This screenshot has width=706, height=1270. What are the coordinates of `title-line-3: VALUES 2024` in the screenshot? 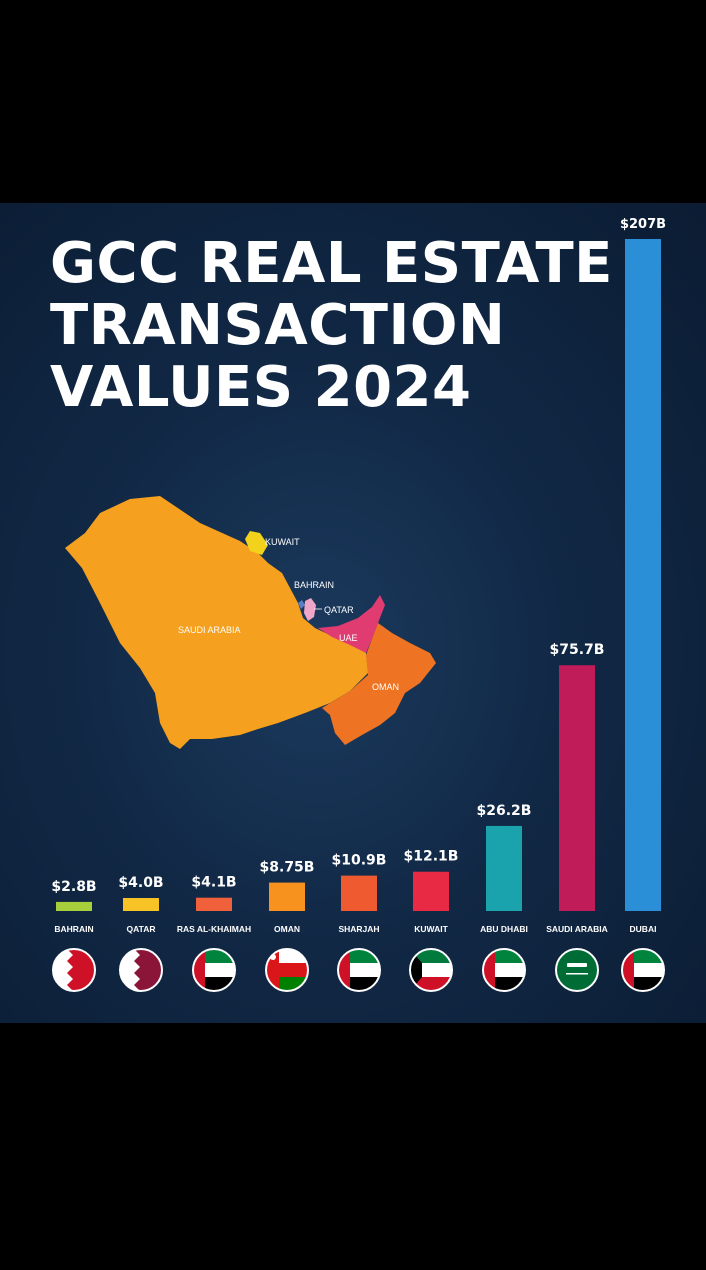 It's located at (261, 387).